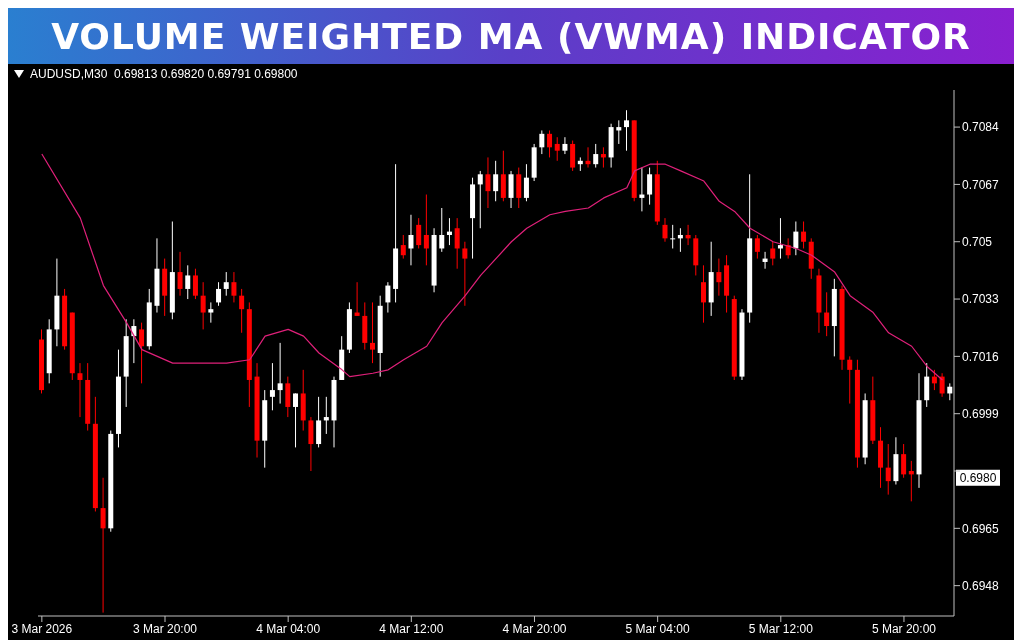  Describe the element at coordinates (981, 585) in the screenshot. I see `y-tick-label: 0.6948` at that location.